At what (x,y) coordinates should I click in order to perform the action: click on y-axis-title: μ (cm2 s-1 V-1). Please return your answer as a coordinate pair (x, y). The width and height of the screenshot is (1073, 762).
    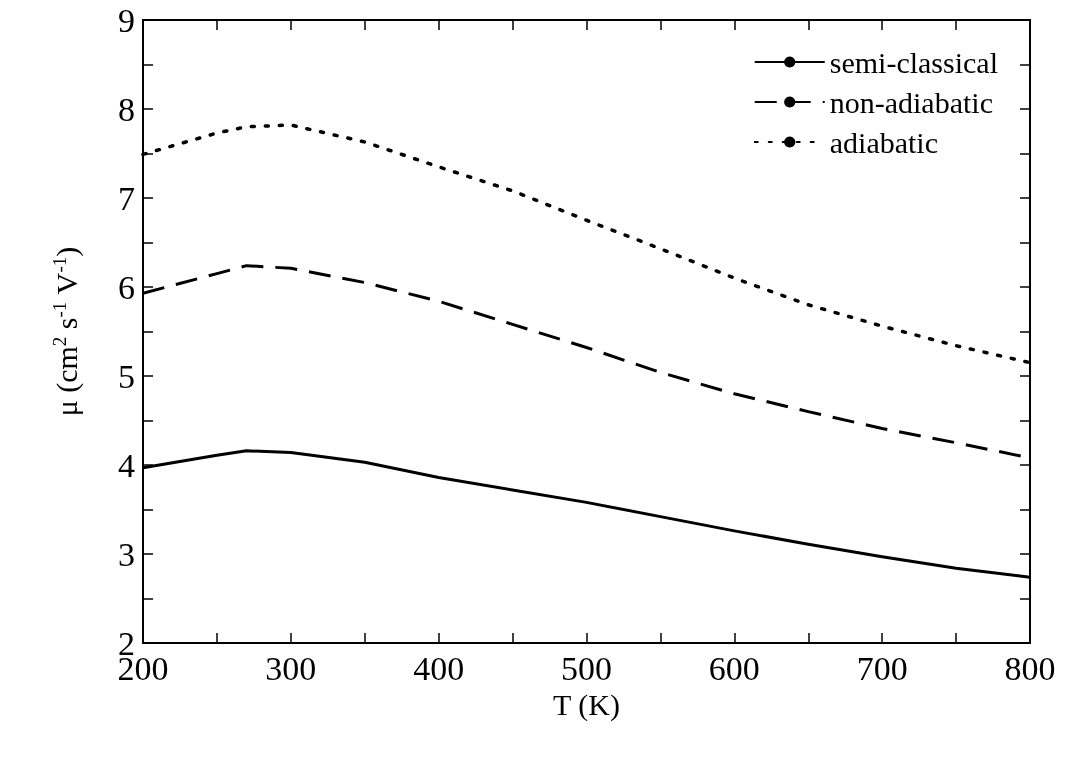
    Looking at the image, I should click on (66, 331).